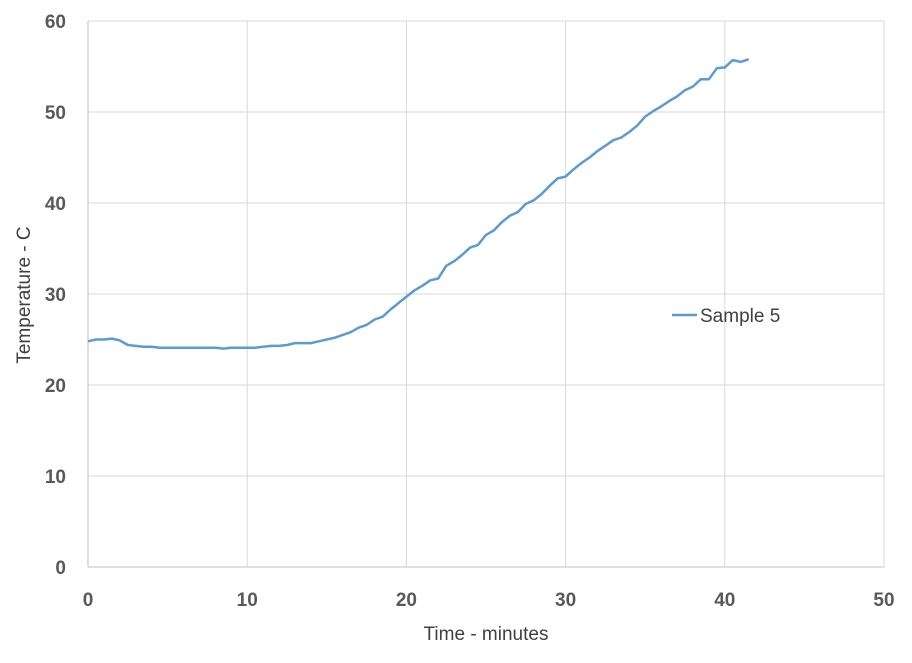  What do you see at coordinates (247, 600) in the screenshot?
I see `x-tick-label-10: 10` at bounding box center [247, 600].